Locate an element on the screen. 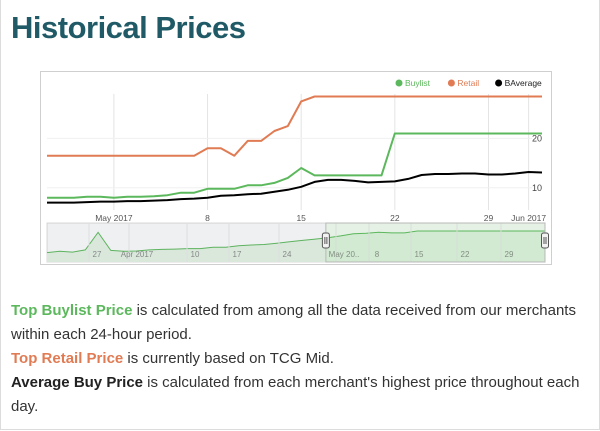 The width and height of the screenshot is (600, 431). y-tick-label: 20 is located at coordinates (537, 138).